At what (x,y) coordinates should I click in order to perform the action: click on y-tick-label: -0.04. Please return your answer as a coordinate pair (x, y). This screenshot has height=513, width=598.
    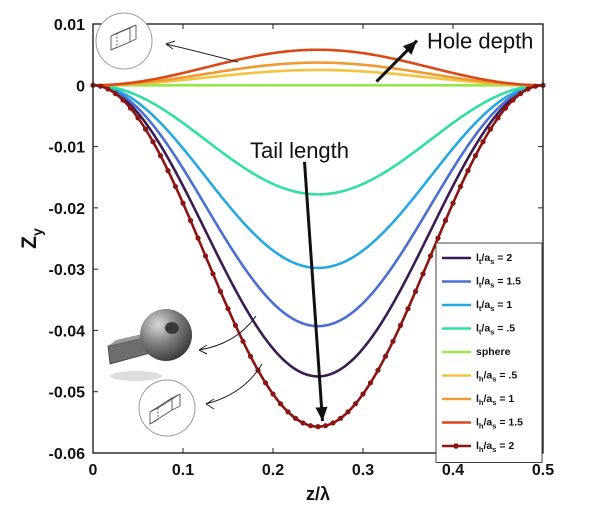
    Looking at the image, I should click on (67, 331).